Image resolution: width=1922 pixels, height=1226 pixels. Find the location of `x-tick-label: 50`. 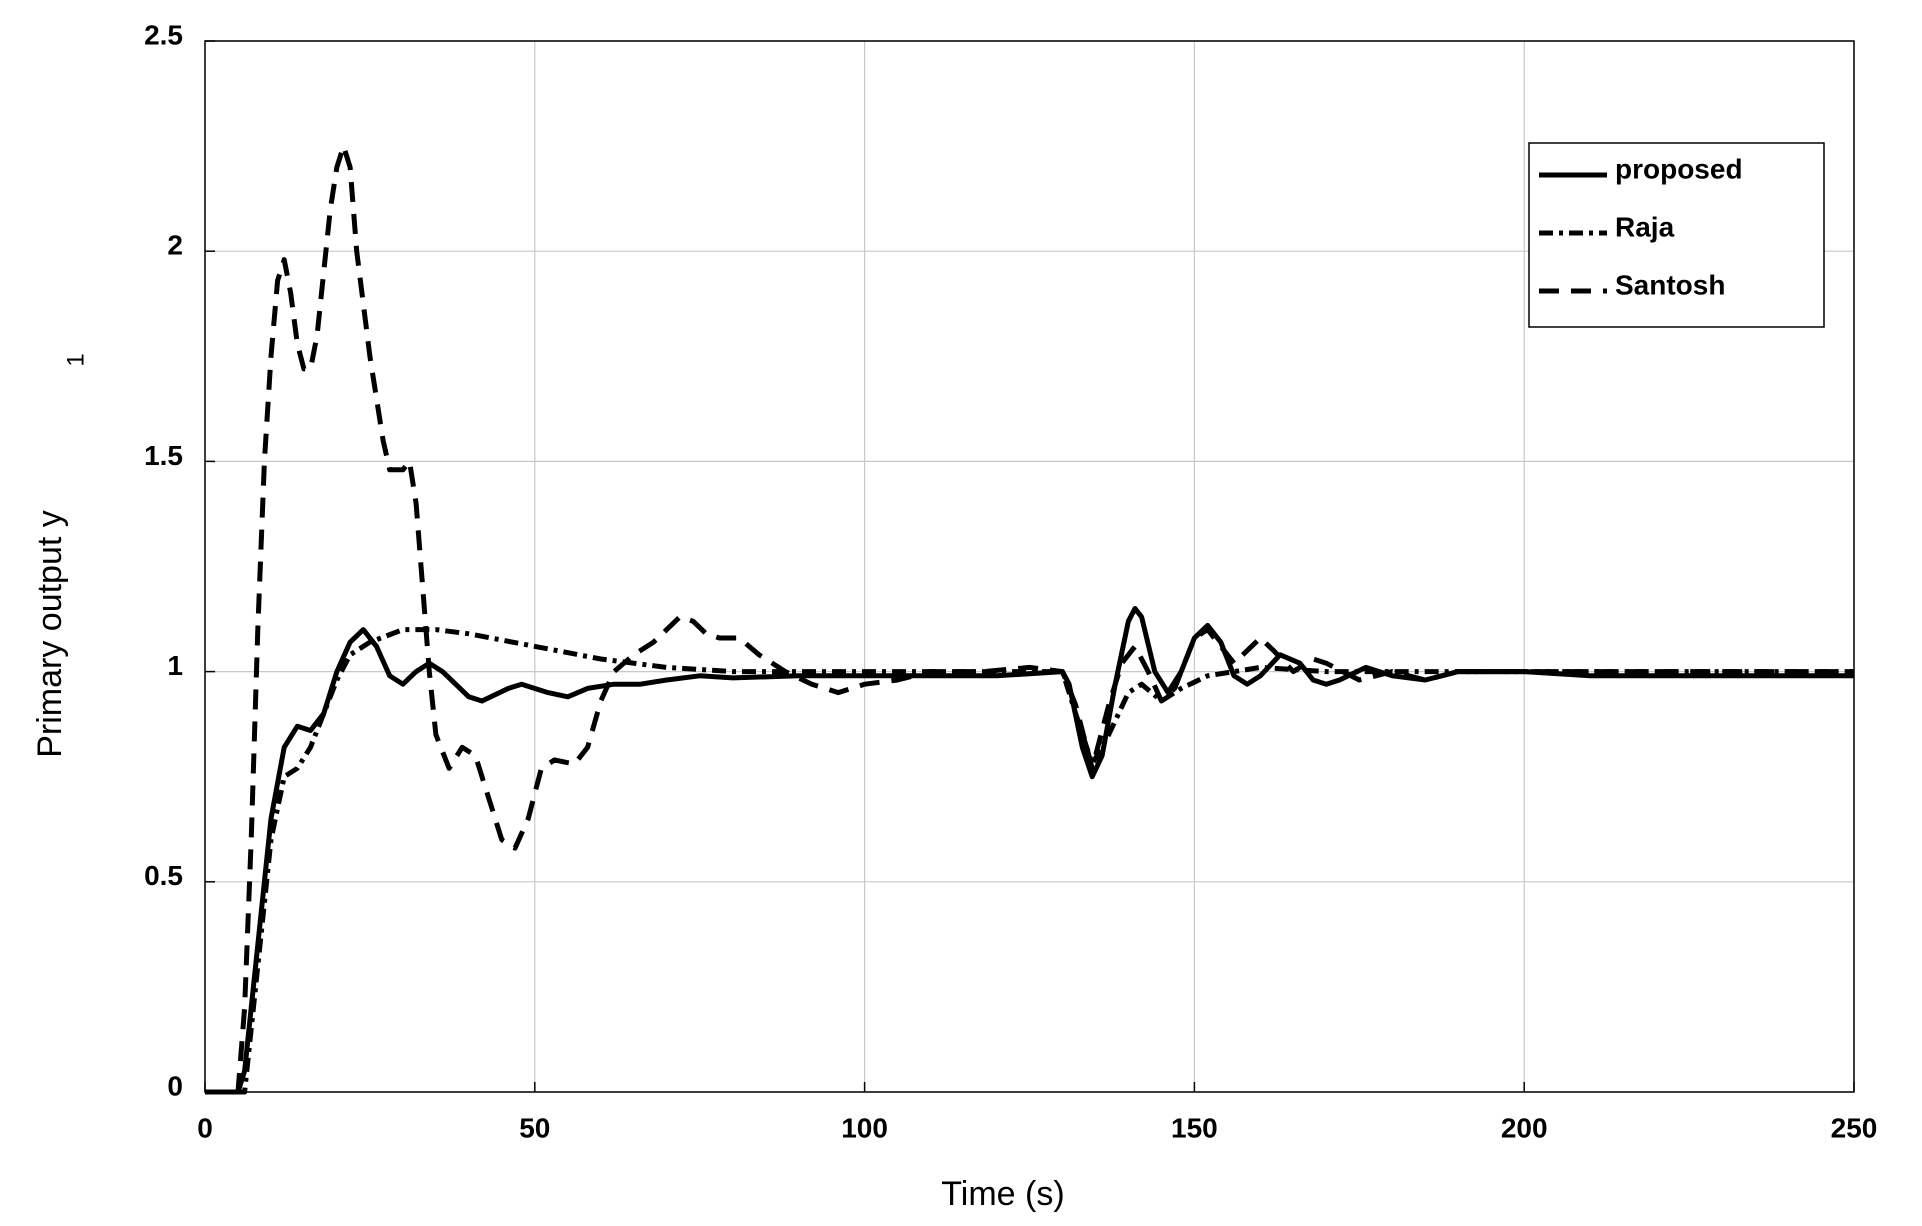

x-tick-label: 50 is located at coordinates (534, 1127).